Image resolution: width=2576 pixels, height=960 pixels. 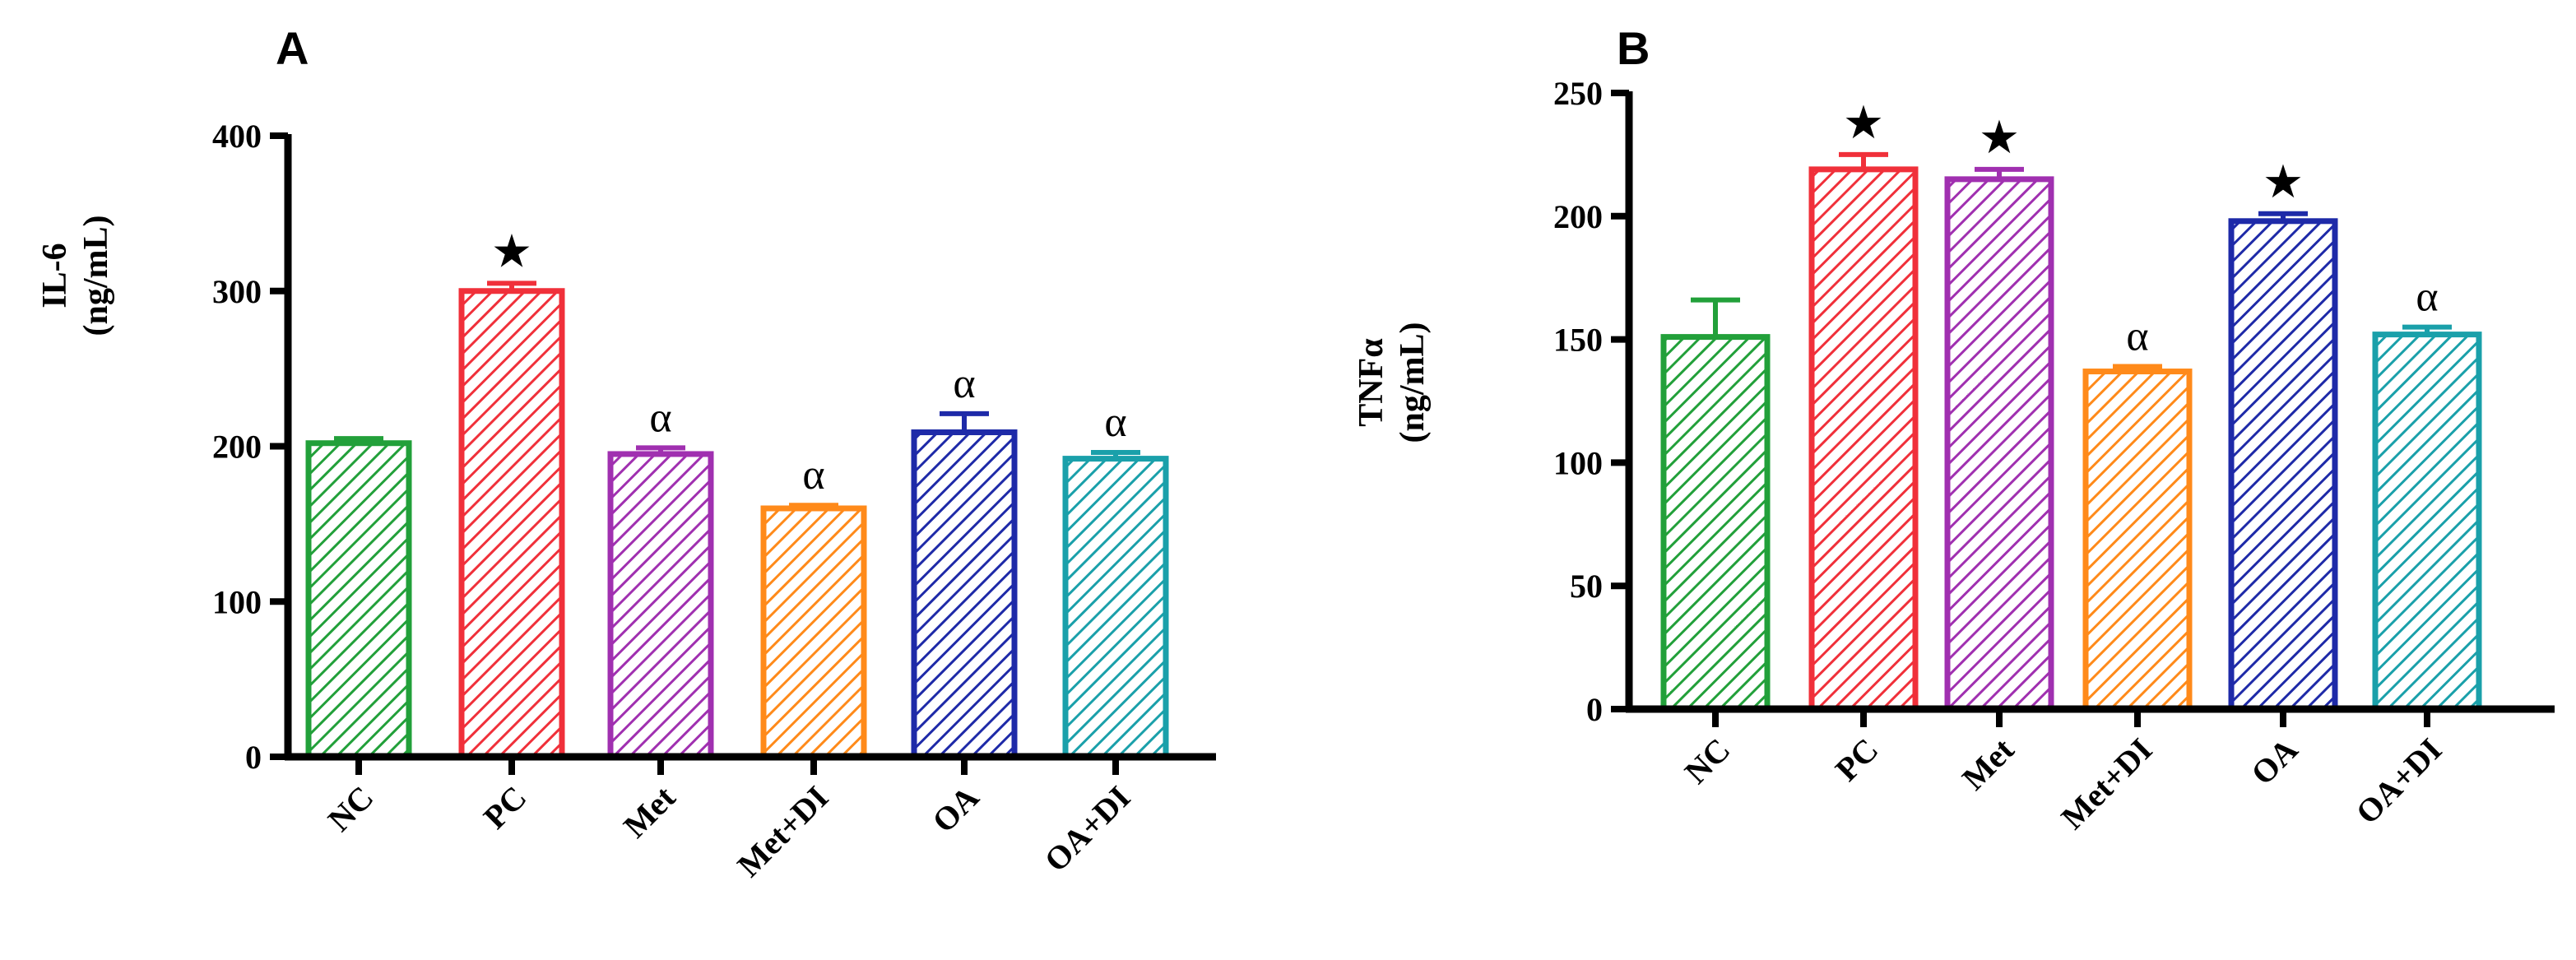 What do you see at coordinates (237, 136) in the screenshot?
I see `y-tick-label: 400` at bounding box center [237, 136].